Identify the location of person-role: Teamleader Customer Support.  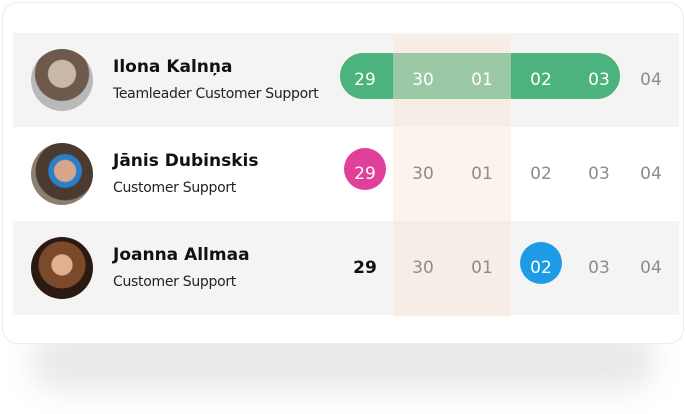
(216, 94).